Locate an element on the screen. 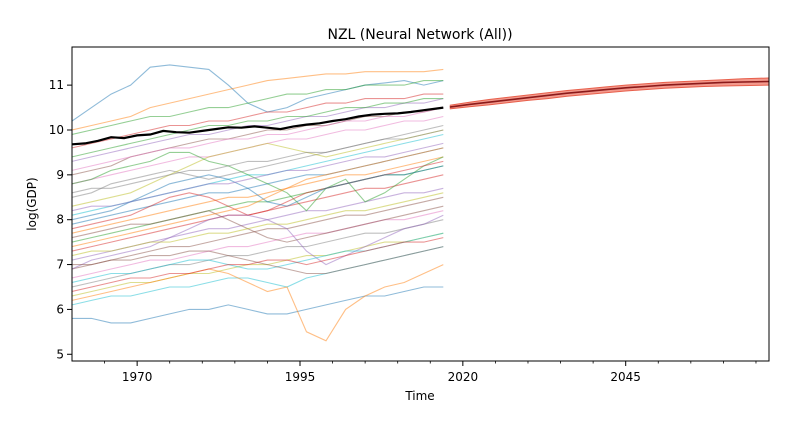 The width and height of the screenshot is (794, 429). forecast-upper-line is located at coordinates (609, 91).